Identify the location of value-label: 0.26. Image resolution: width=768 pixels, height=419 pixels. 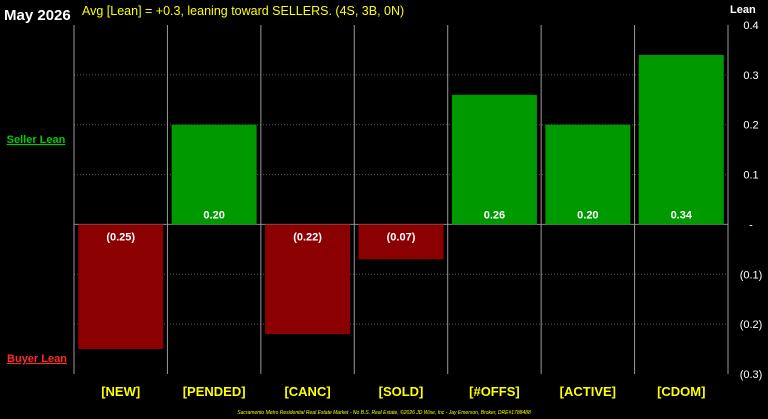
(494, 215).